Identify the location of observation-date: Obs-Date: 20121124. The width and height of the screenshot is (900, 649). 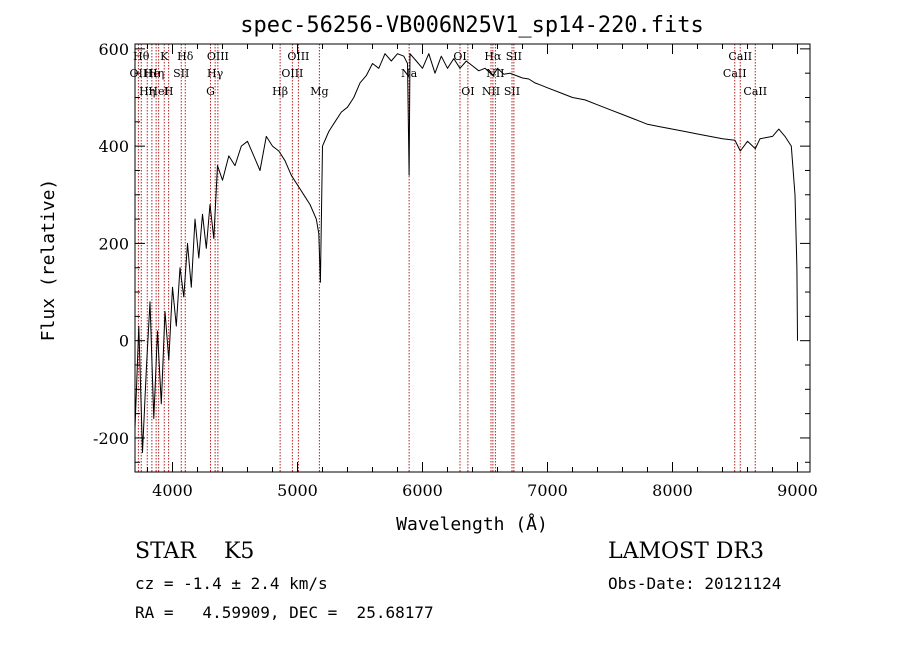
(695, 583).